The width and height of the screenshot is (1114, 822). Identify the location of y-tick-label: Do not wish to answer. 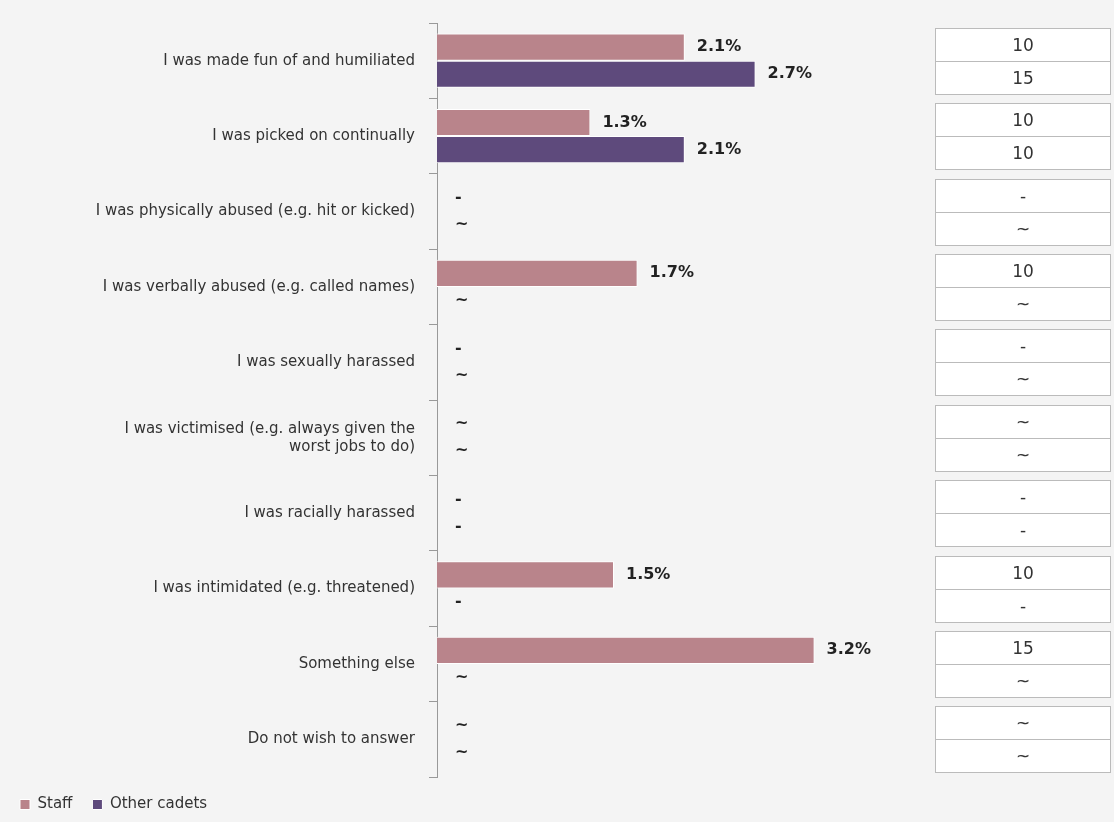
(331, 738).